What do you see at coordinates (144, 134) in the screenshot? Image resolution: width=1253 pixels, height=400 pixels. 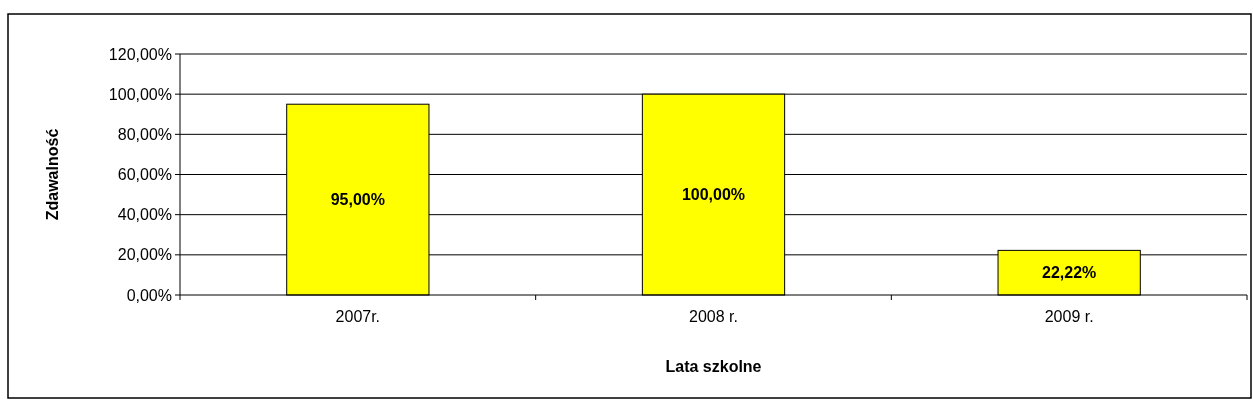 I see `y-tick-label: 80,00%` at bounding box center [144, 134].